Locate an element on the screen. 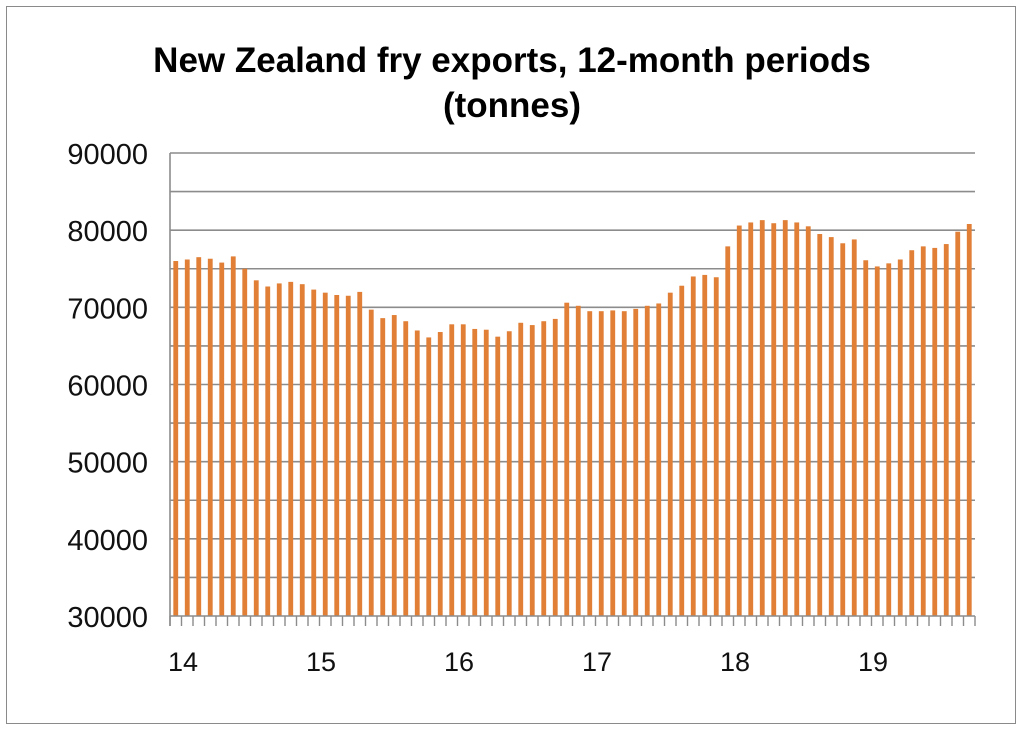 Image resolution: width=1024 pixels, height=732 pixels. x-tick-label: 15 is located at coordinates (321, 662).